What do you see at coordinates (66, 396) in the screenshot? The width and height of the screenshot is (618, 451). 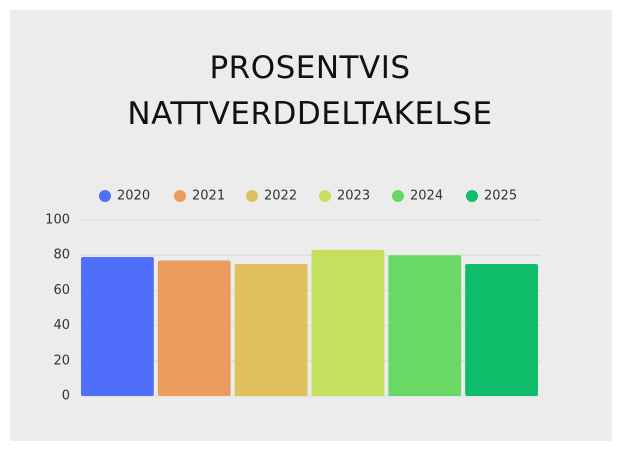 I see `y-tick-label: 0` at bounding box center [66, 396].